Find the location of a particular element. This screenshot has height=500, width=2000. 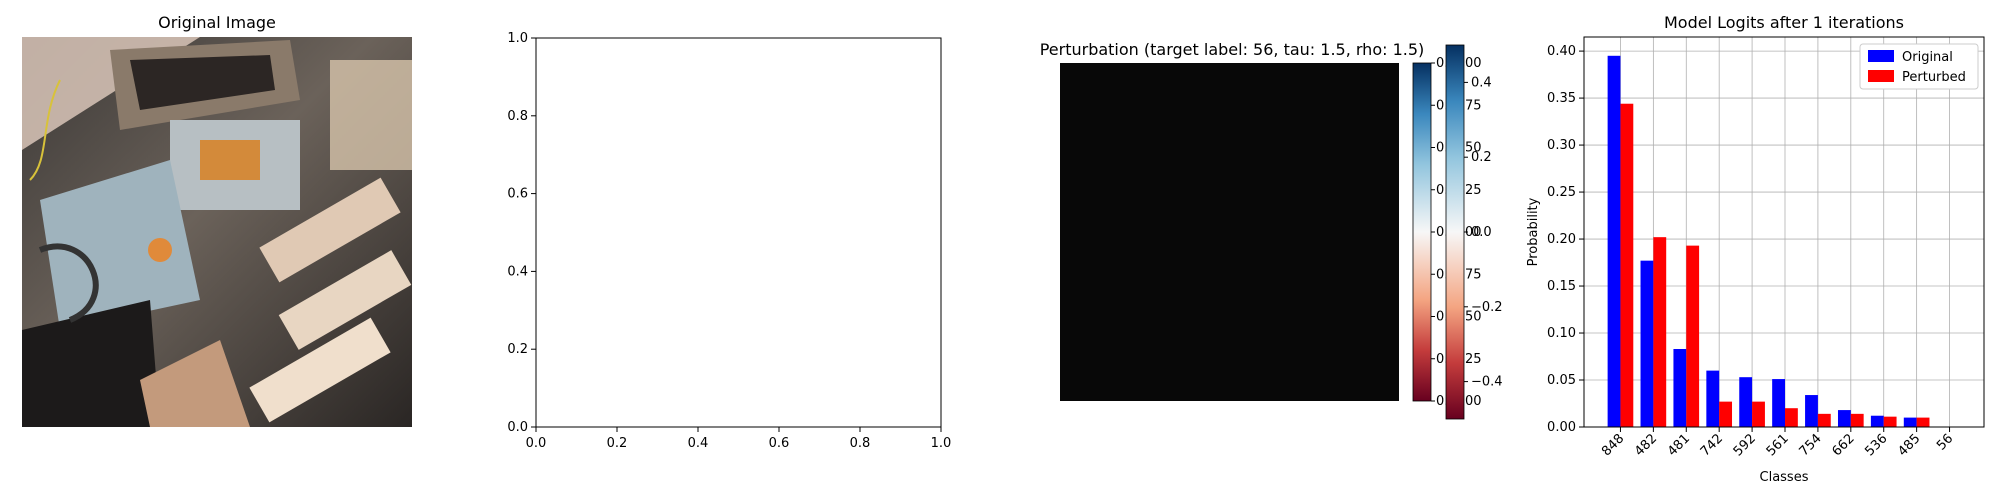

empty-x-tick-label: 1.0 is located at coordinates (941, 443).